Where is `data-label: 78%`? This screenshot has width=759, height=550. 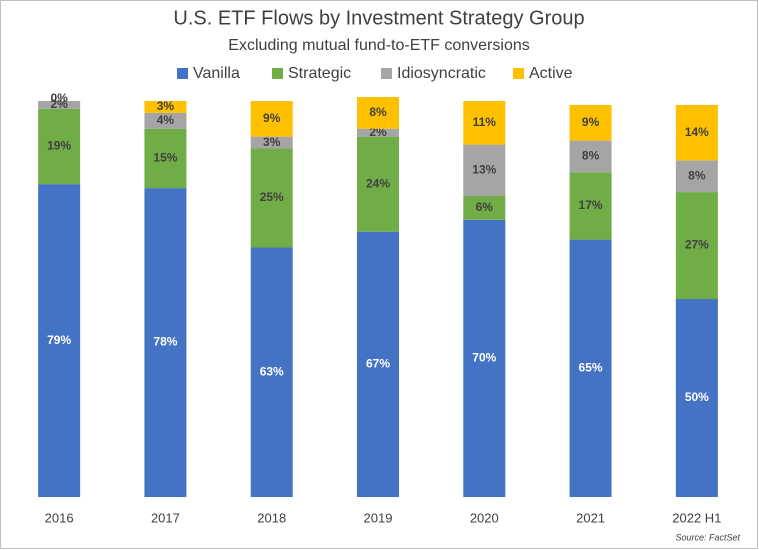 data-label: 78% is located at coordinates (165, 342).